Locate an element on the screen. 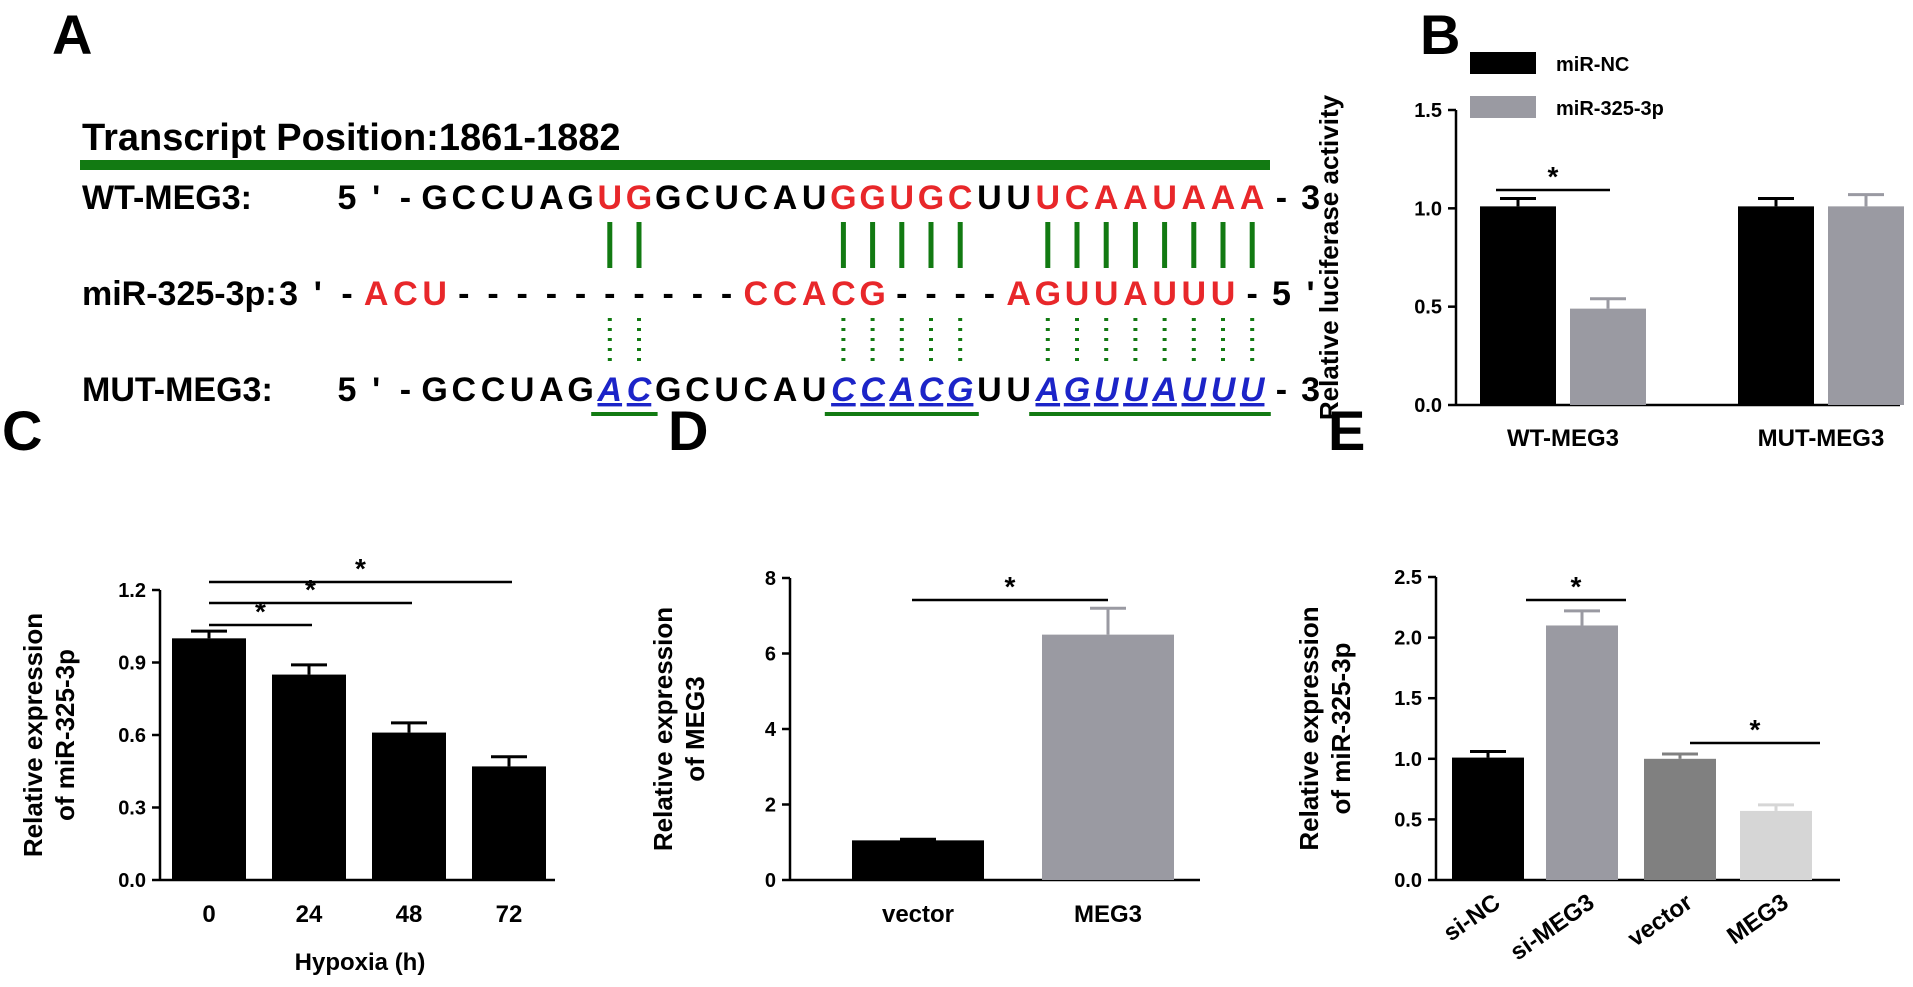 The width and height of the screenshot is (1913, 987). y-tick-label: 0.6 is located at coordinates (132, 736).